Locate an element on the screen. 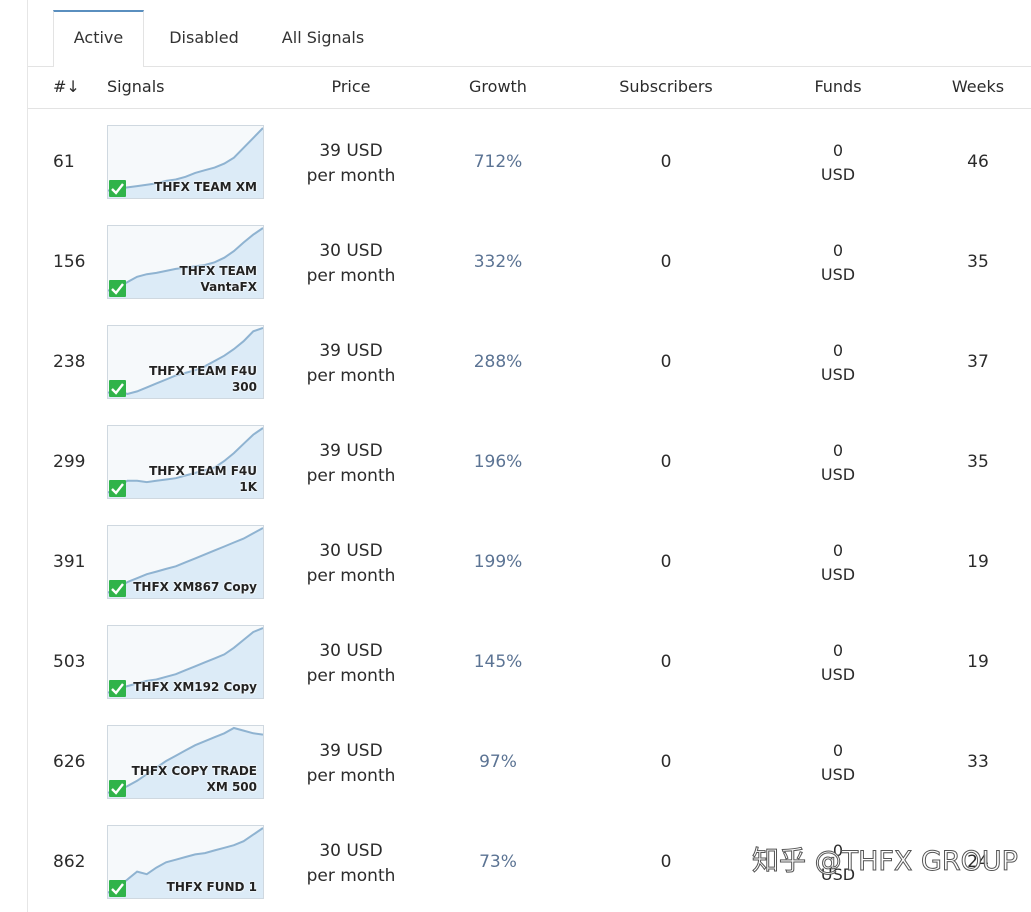  growth-value: 97% is located at coordinates (498, 762).